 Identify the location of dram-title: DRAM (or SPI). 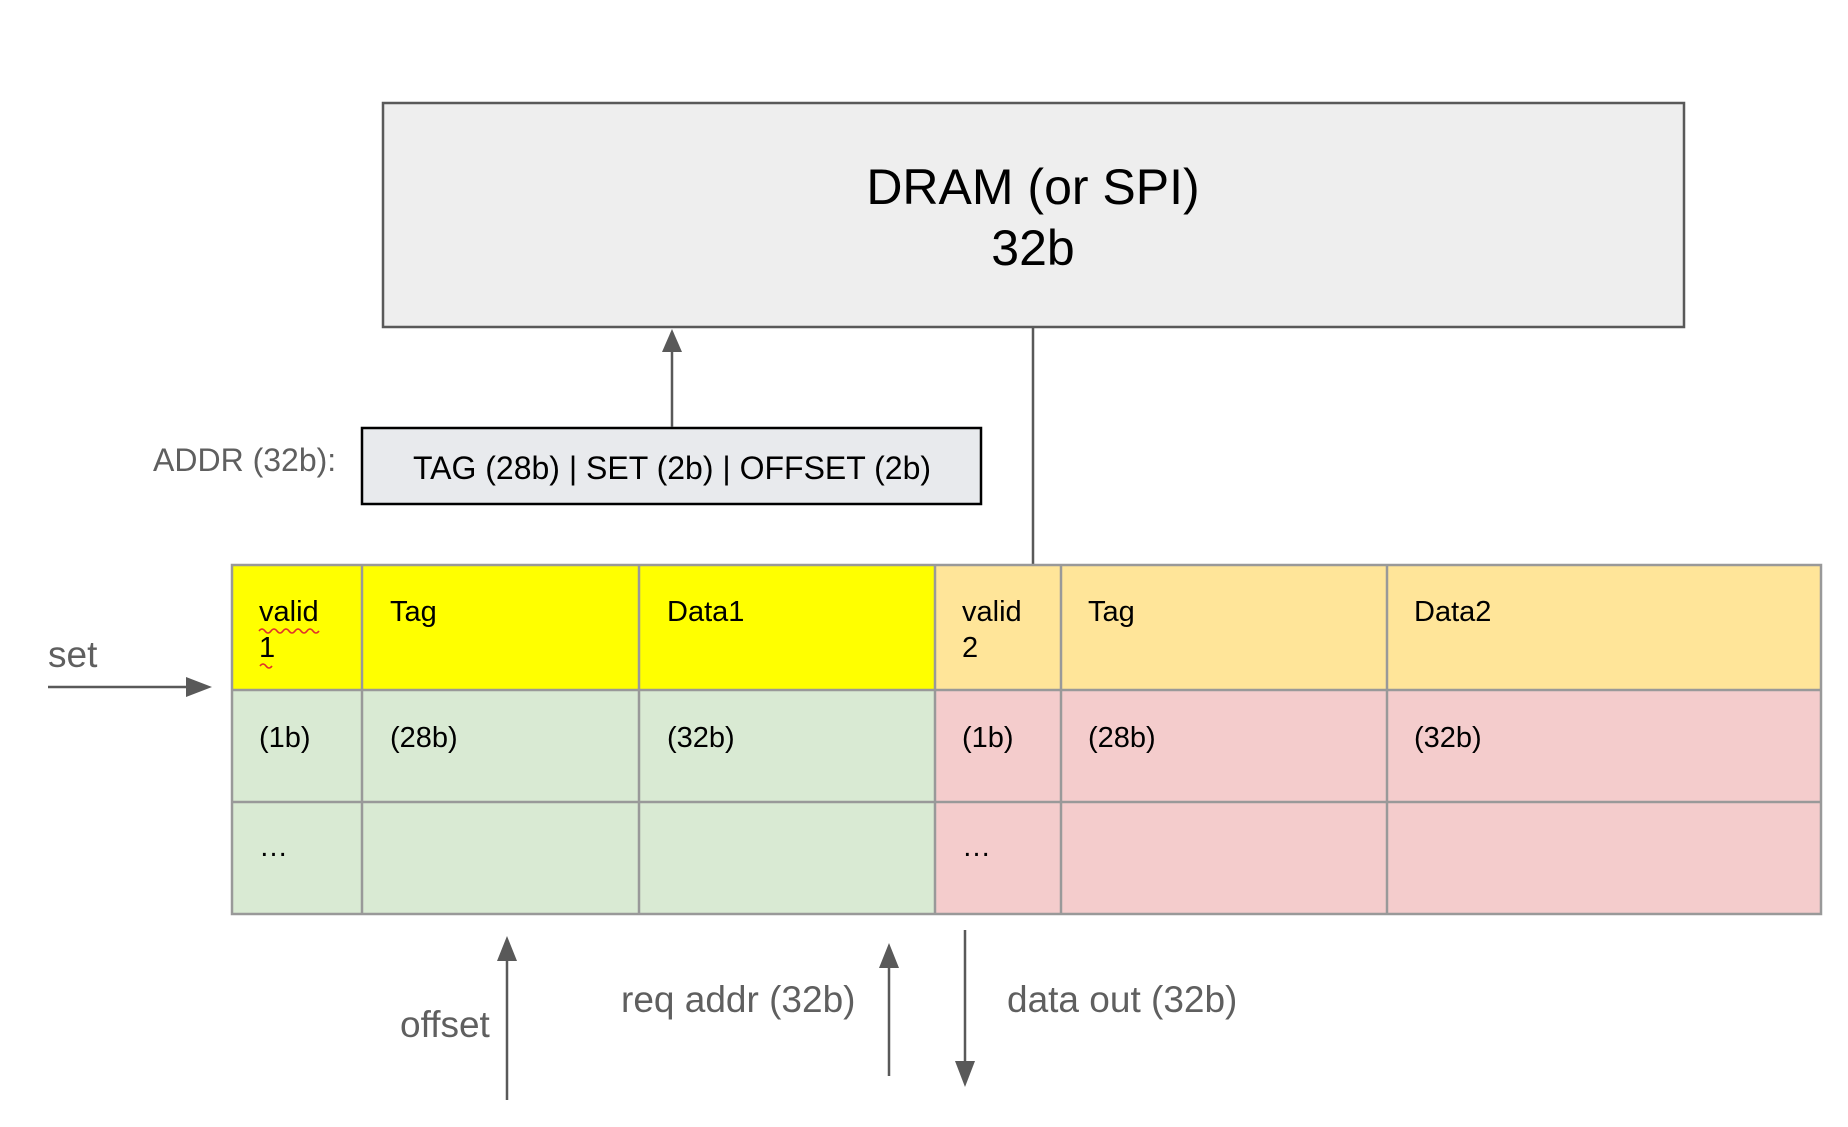
(1032, 187).